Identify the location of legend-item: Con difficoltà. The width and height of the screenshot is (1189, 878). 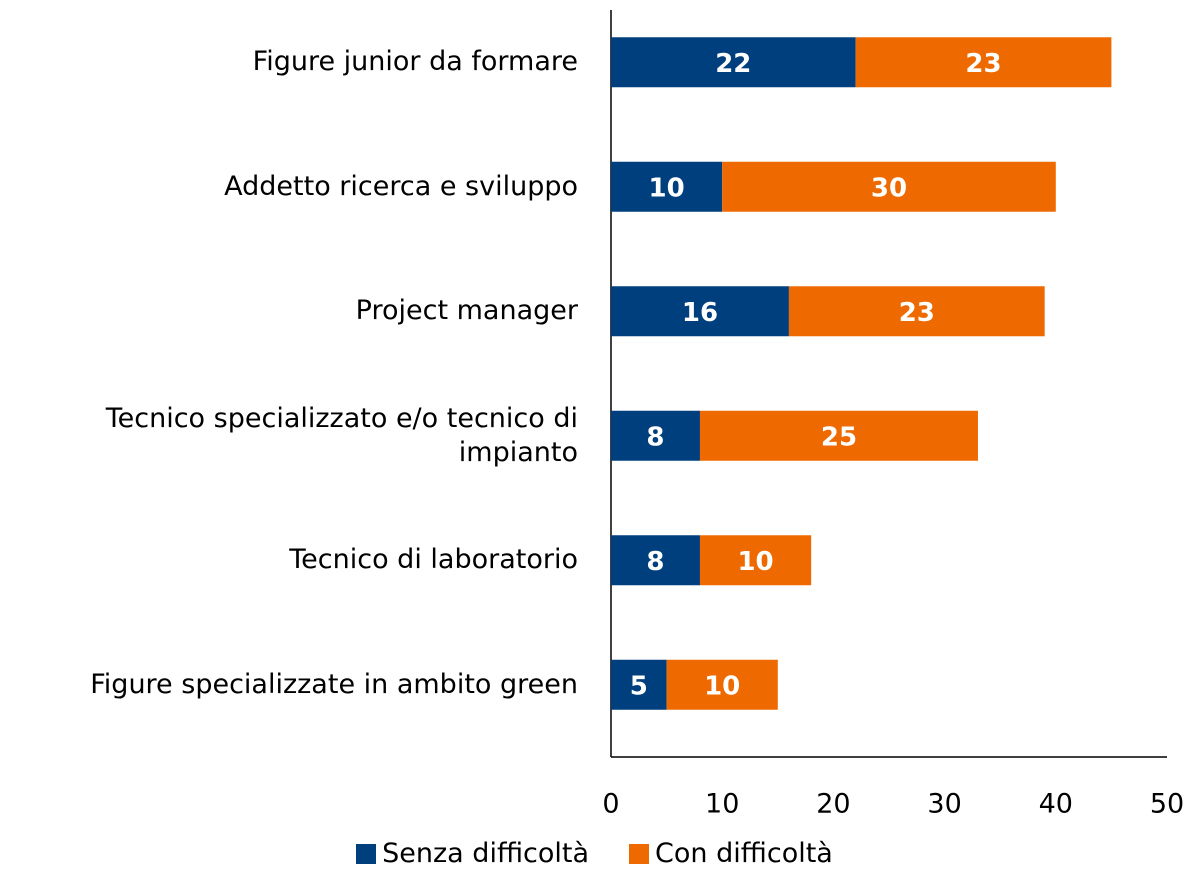
(731, 853).